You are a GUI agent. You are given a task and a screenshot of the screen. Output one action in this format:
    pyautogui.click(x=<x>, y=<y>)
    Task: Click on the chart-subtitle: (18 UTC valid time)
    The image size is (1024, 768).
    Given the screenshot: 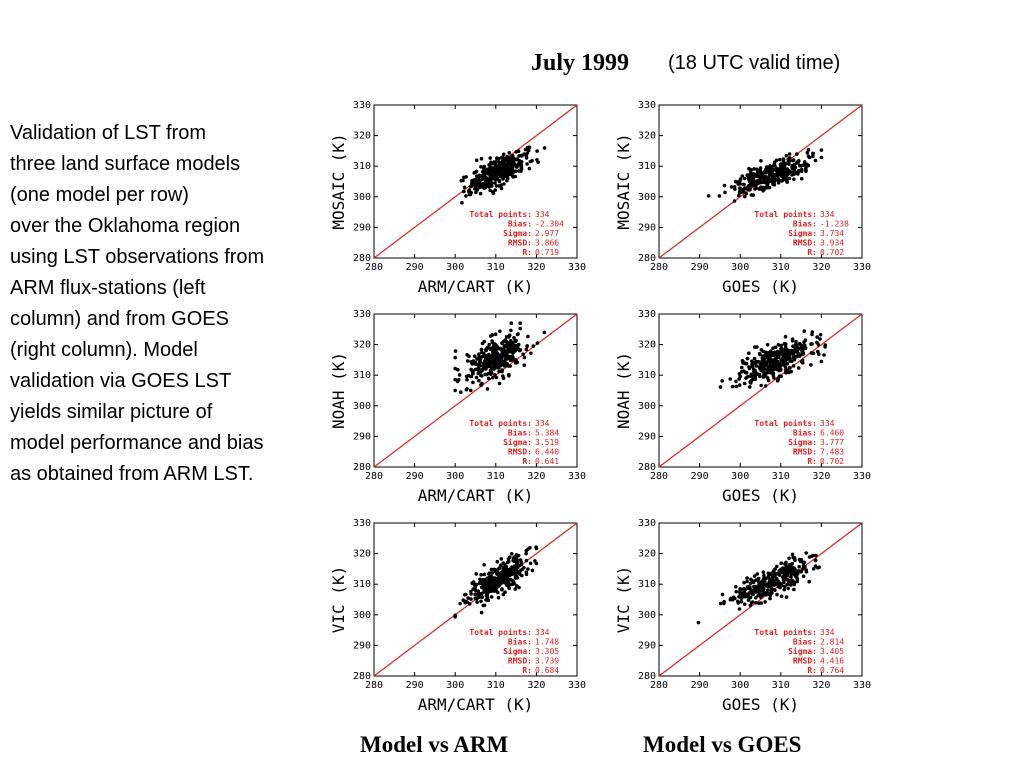 What is the action you would take?
    pyautogui.click(x=754, y=63)
    